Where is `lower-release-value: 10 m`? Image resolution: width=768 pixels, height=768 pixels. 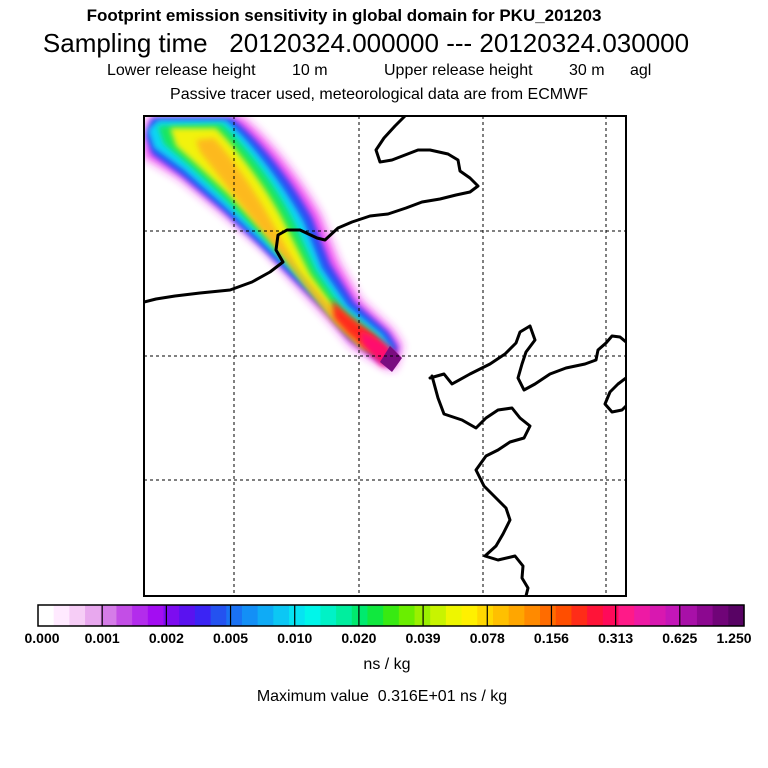
lower-release-value: 10 m is located at coordinates (310, 70).